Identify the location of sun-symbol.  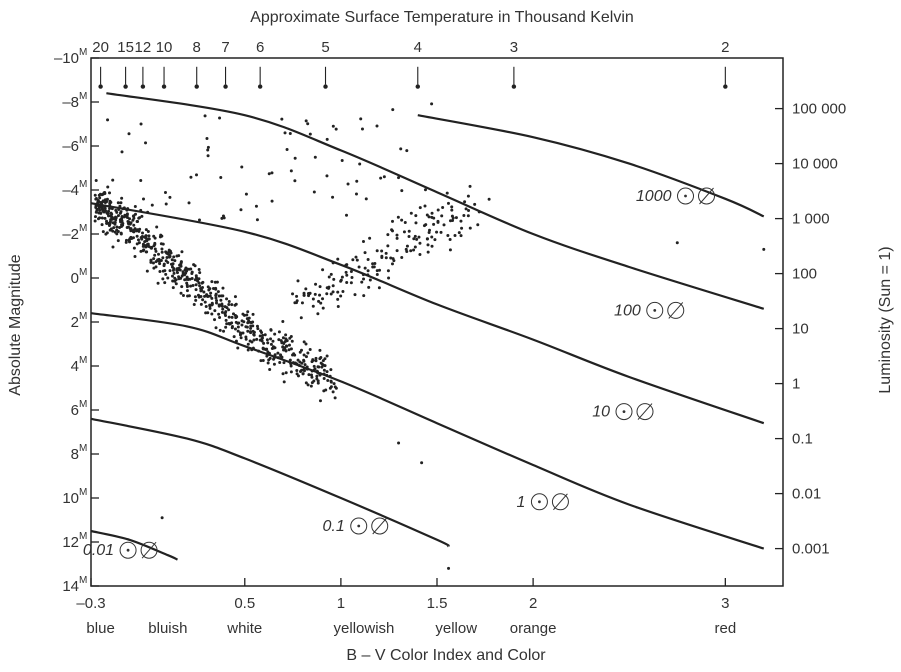
(624, 412).